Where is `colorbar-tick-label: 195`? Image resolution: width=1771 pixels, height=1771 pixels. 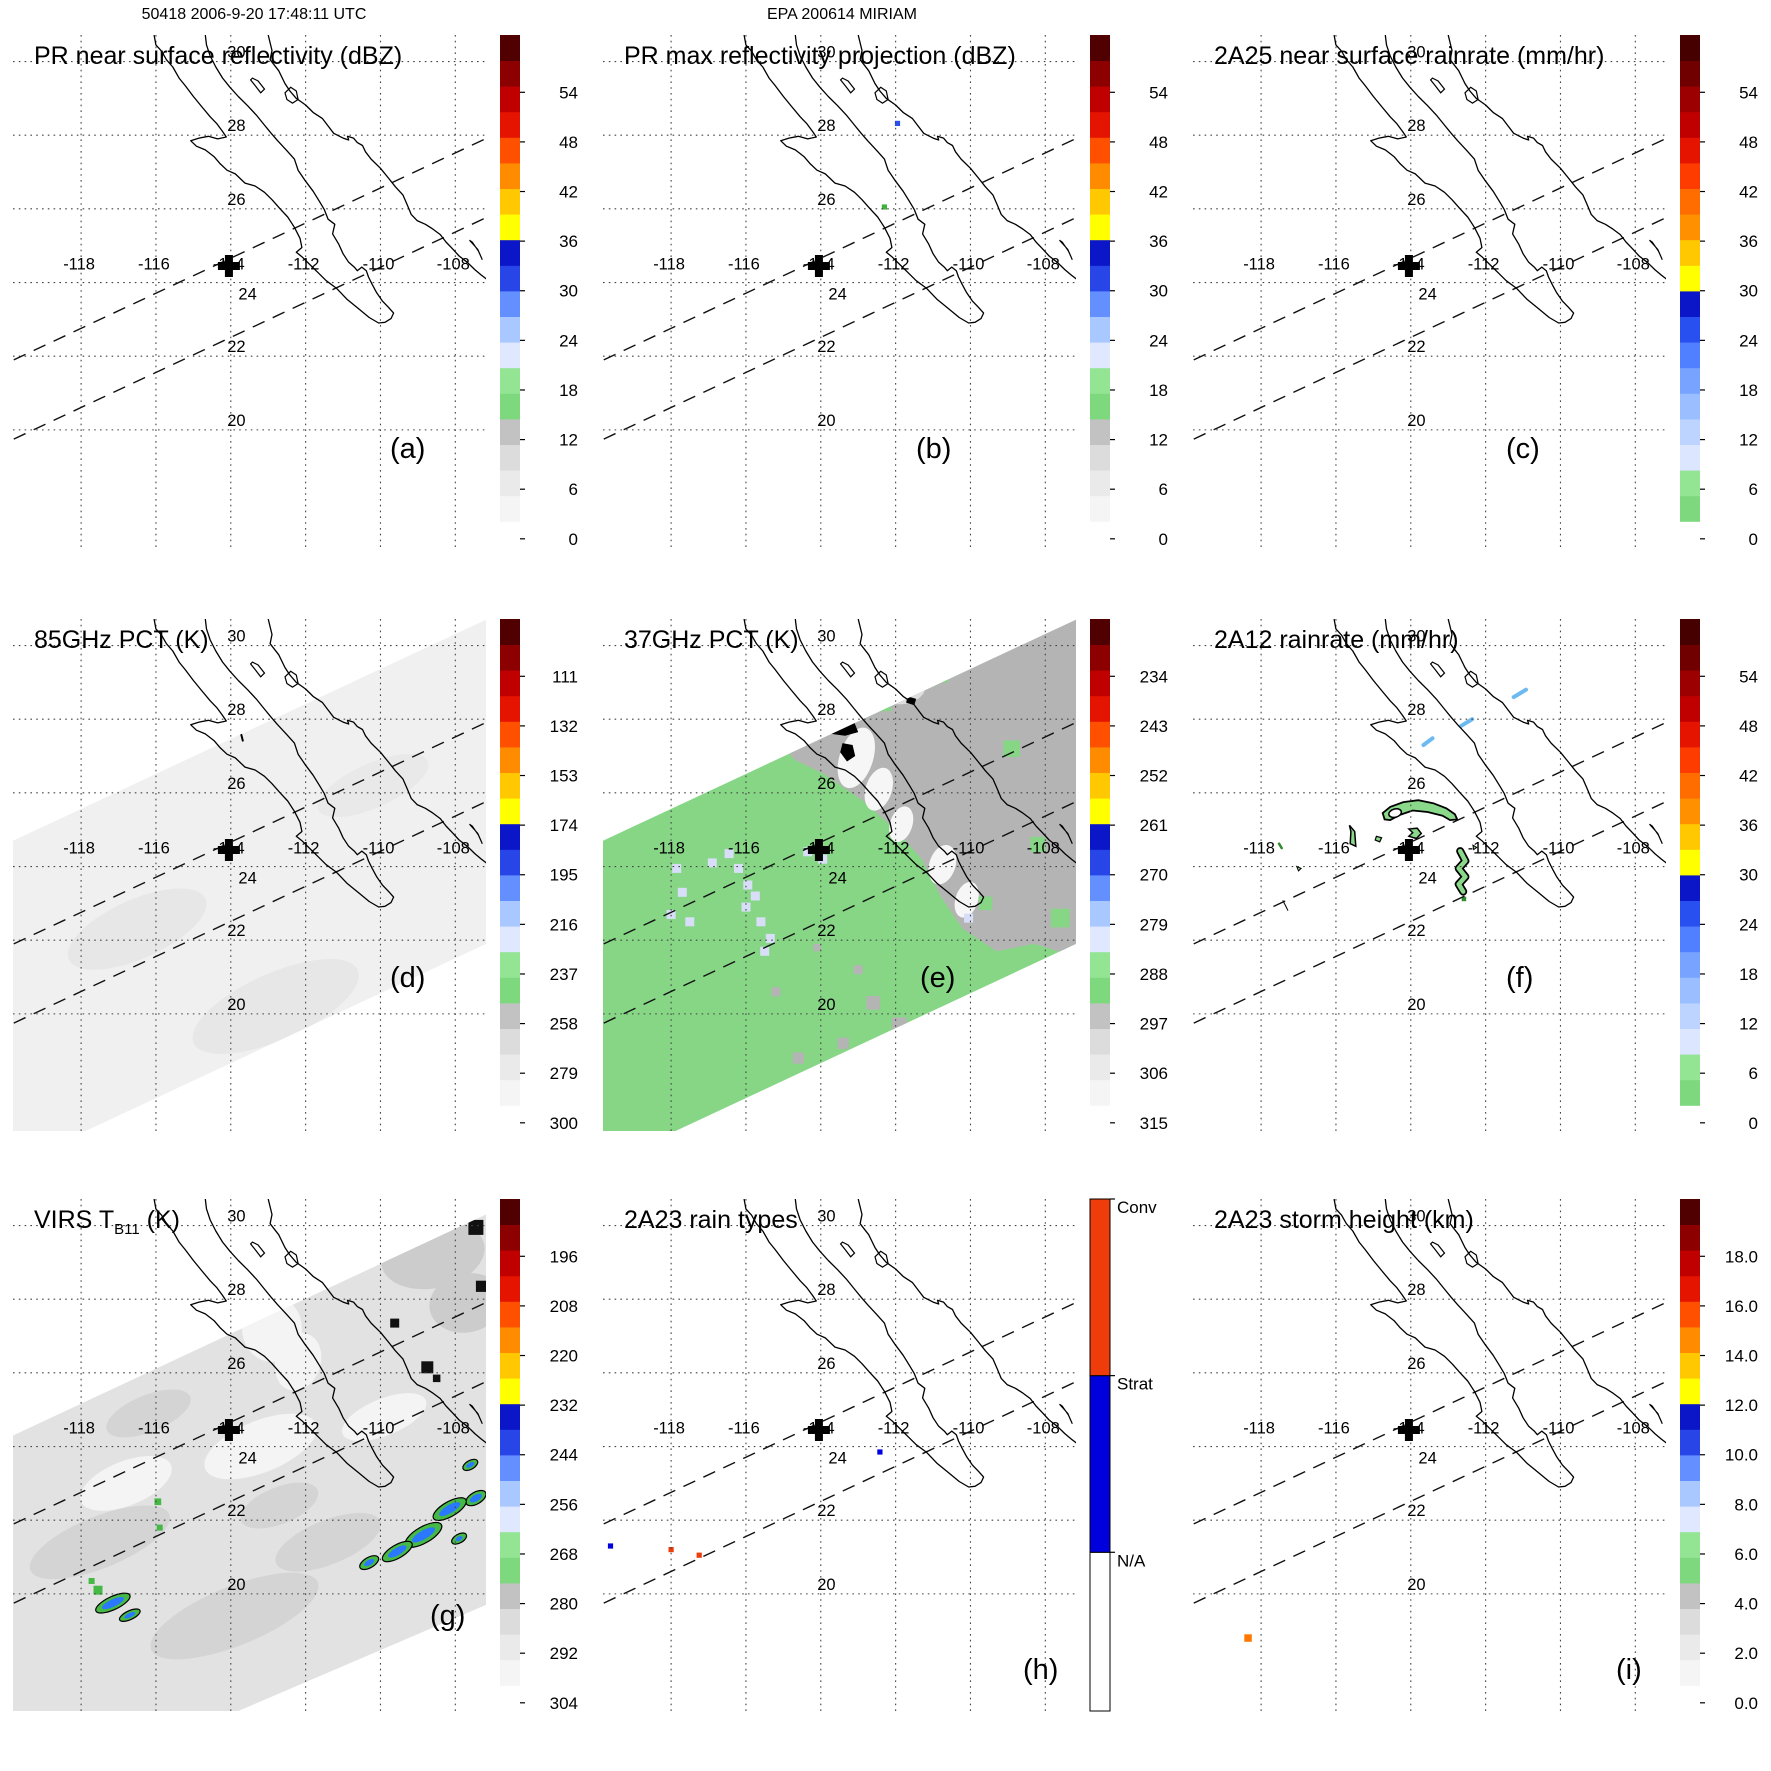
colorbar-tick-label: 195 is located at coordinates (564, 875).